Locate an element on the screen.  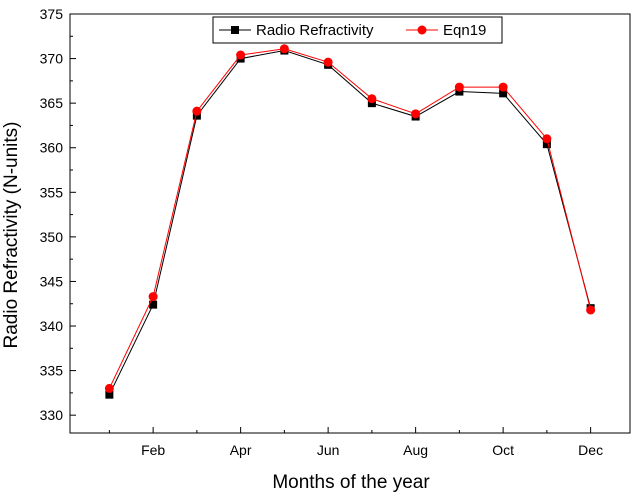
legend-entry: Radio Refractivity is located at coordinates (296, 30).